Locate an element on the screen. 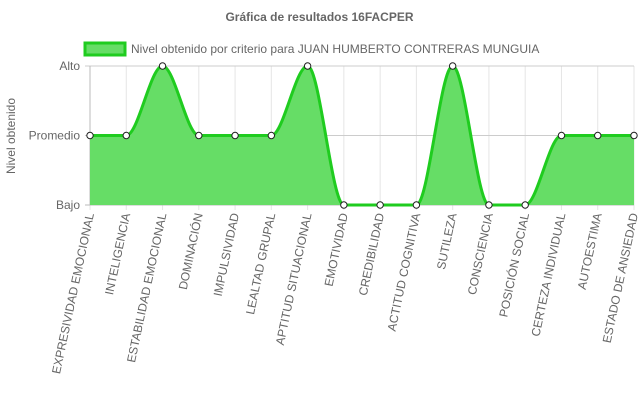 The height and width of the screenshot is (411, 639). x-tick-label: CONSCIENCIA is located at coordinates (480, 254).